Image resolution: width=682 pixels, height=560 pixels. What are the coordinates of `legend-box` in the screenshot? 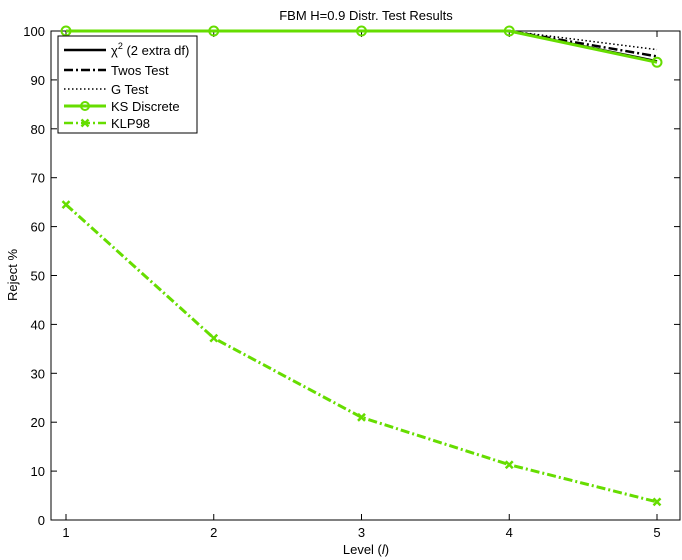 It's located at (127, 84).